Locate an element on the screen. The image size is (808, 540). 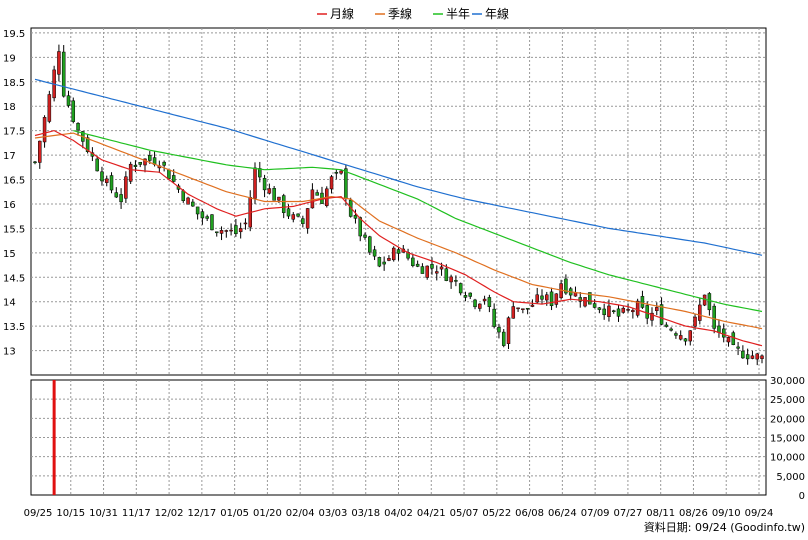
x-tick-label: 11/17 is located at coordinates (136, 513).